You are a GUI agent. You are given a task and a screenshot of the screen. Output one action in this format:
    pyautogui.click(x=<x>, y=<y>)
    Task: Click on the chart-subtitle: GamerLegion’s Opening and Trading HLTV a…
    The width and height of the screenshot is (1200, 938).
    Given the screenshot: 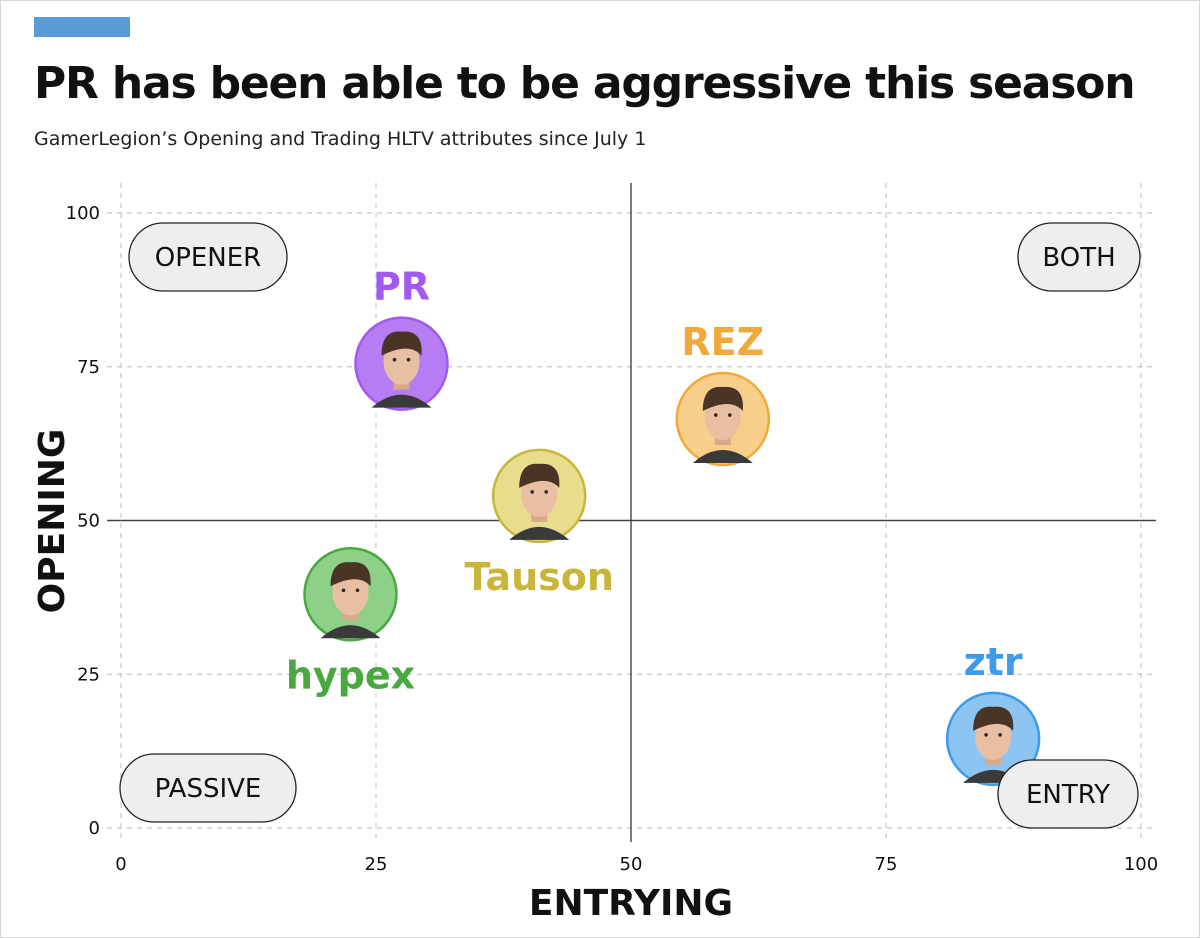 What is the action you would take?
    pyautogui.click(x=340, y=139)
    